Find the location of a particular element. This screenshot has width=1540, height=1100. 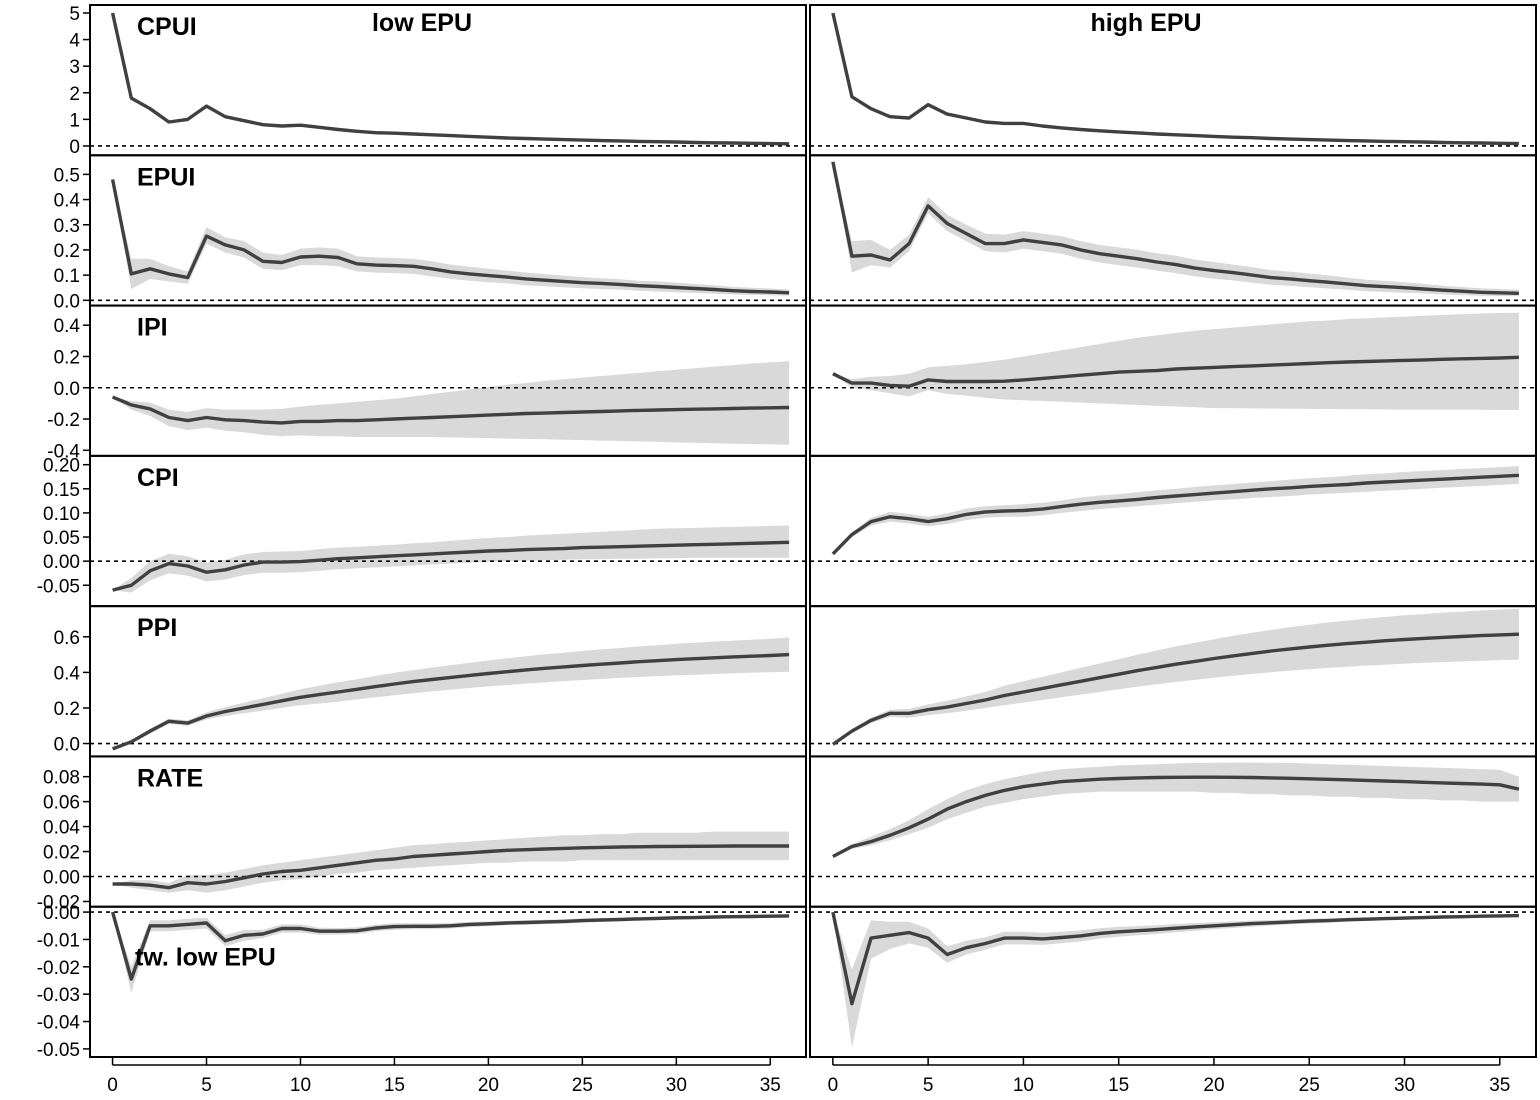

y-tick-label: 0.06 is located at coordinates (61, 803).